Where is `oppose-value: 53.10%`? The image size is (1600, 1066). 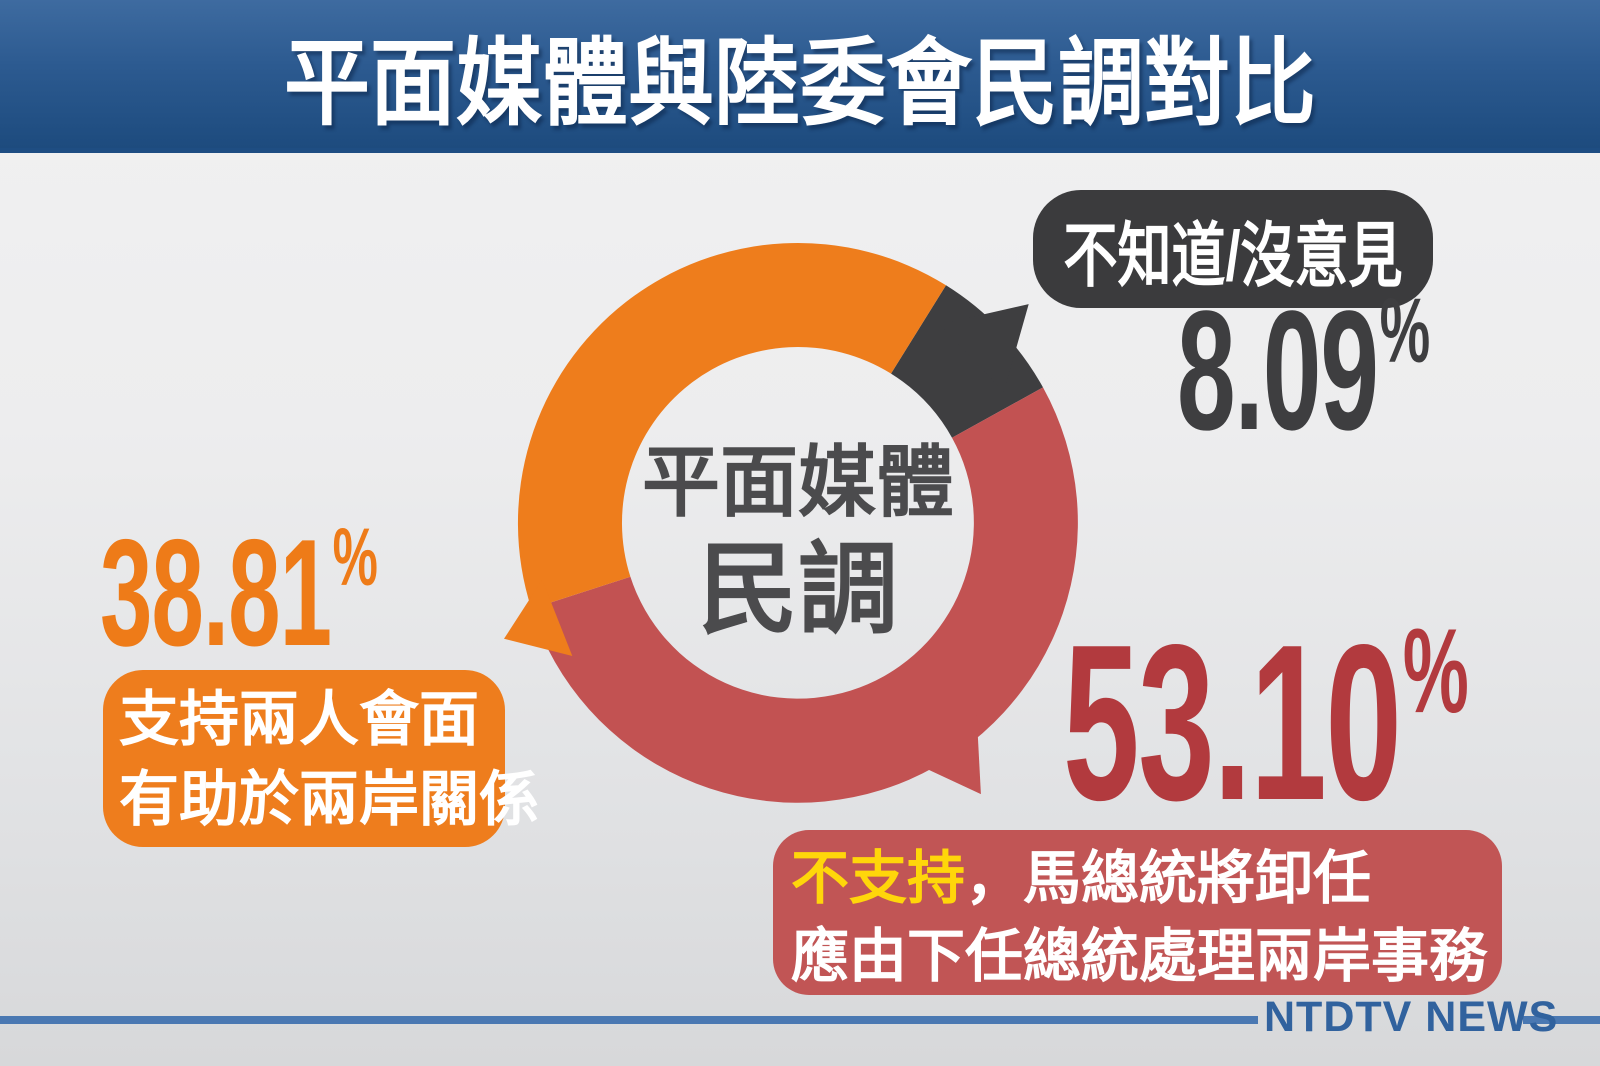 oppose-value: 53.10% is located at coordinates (1266, 722).